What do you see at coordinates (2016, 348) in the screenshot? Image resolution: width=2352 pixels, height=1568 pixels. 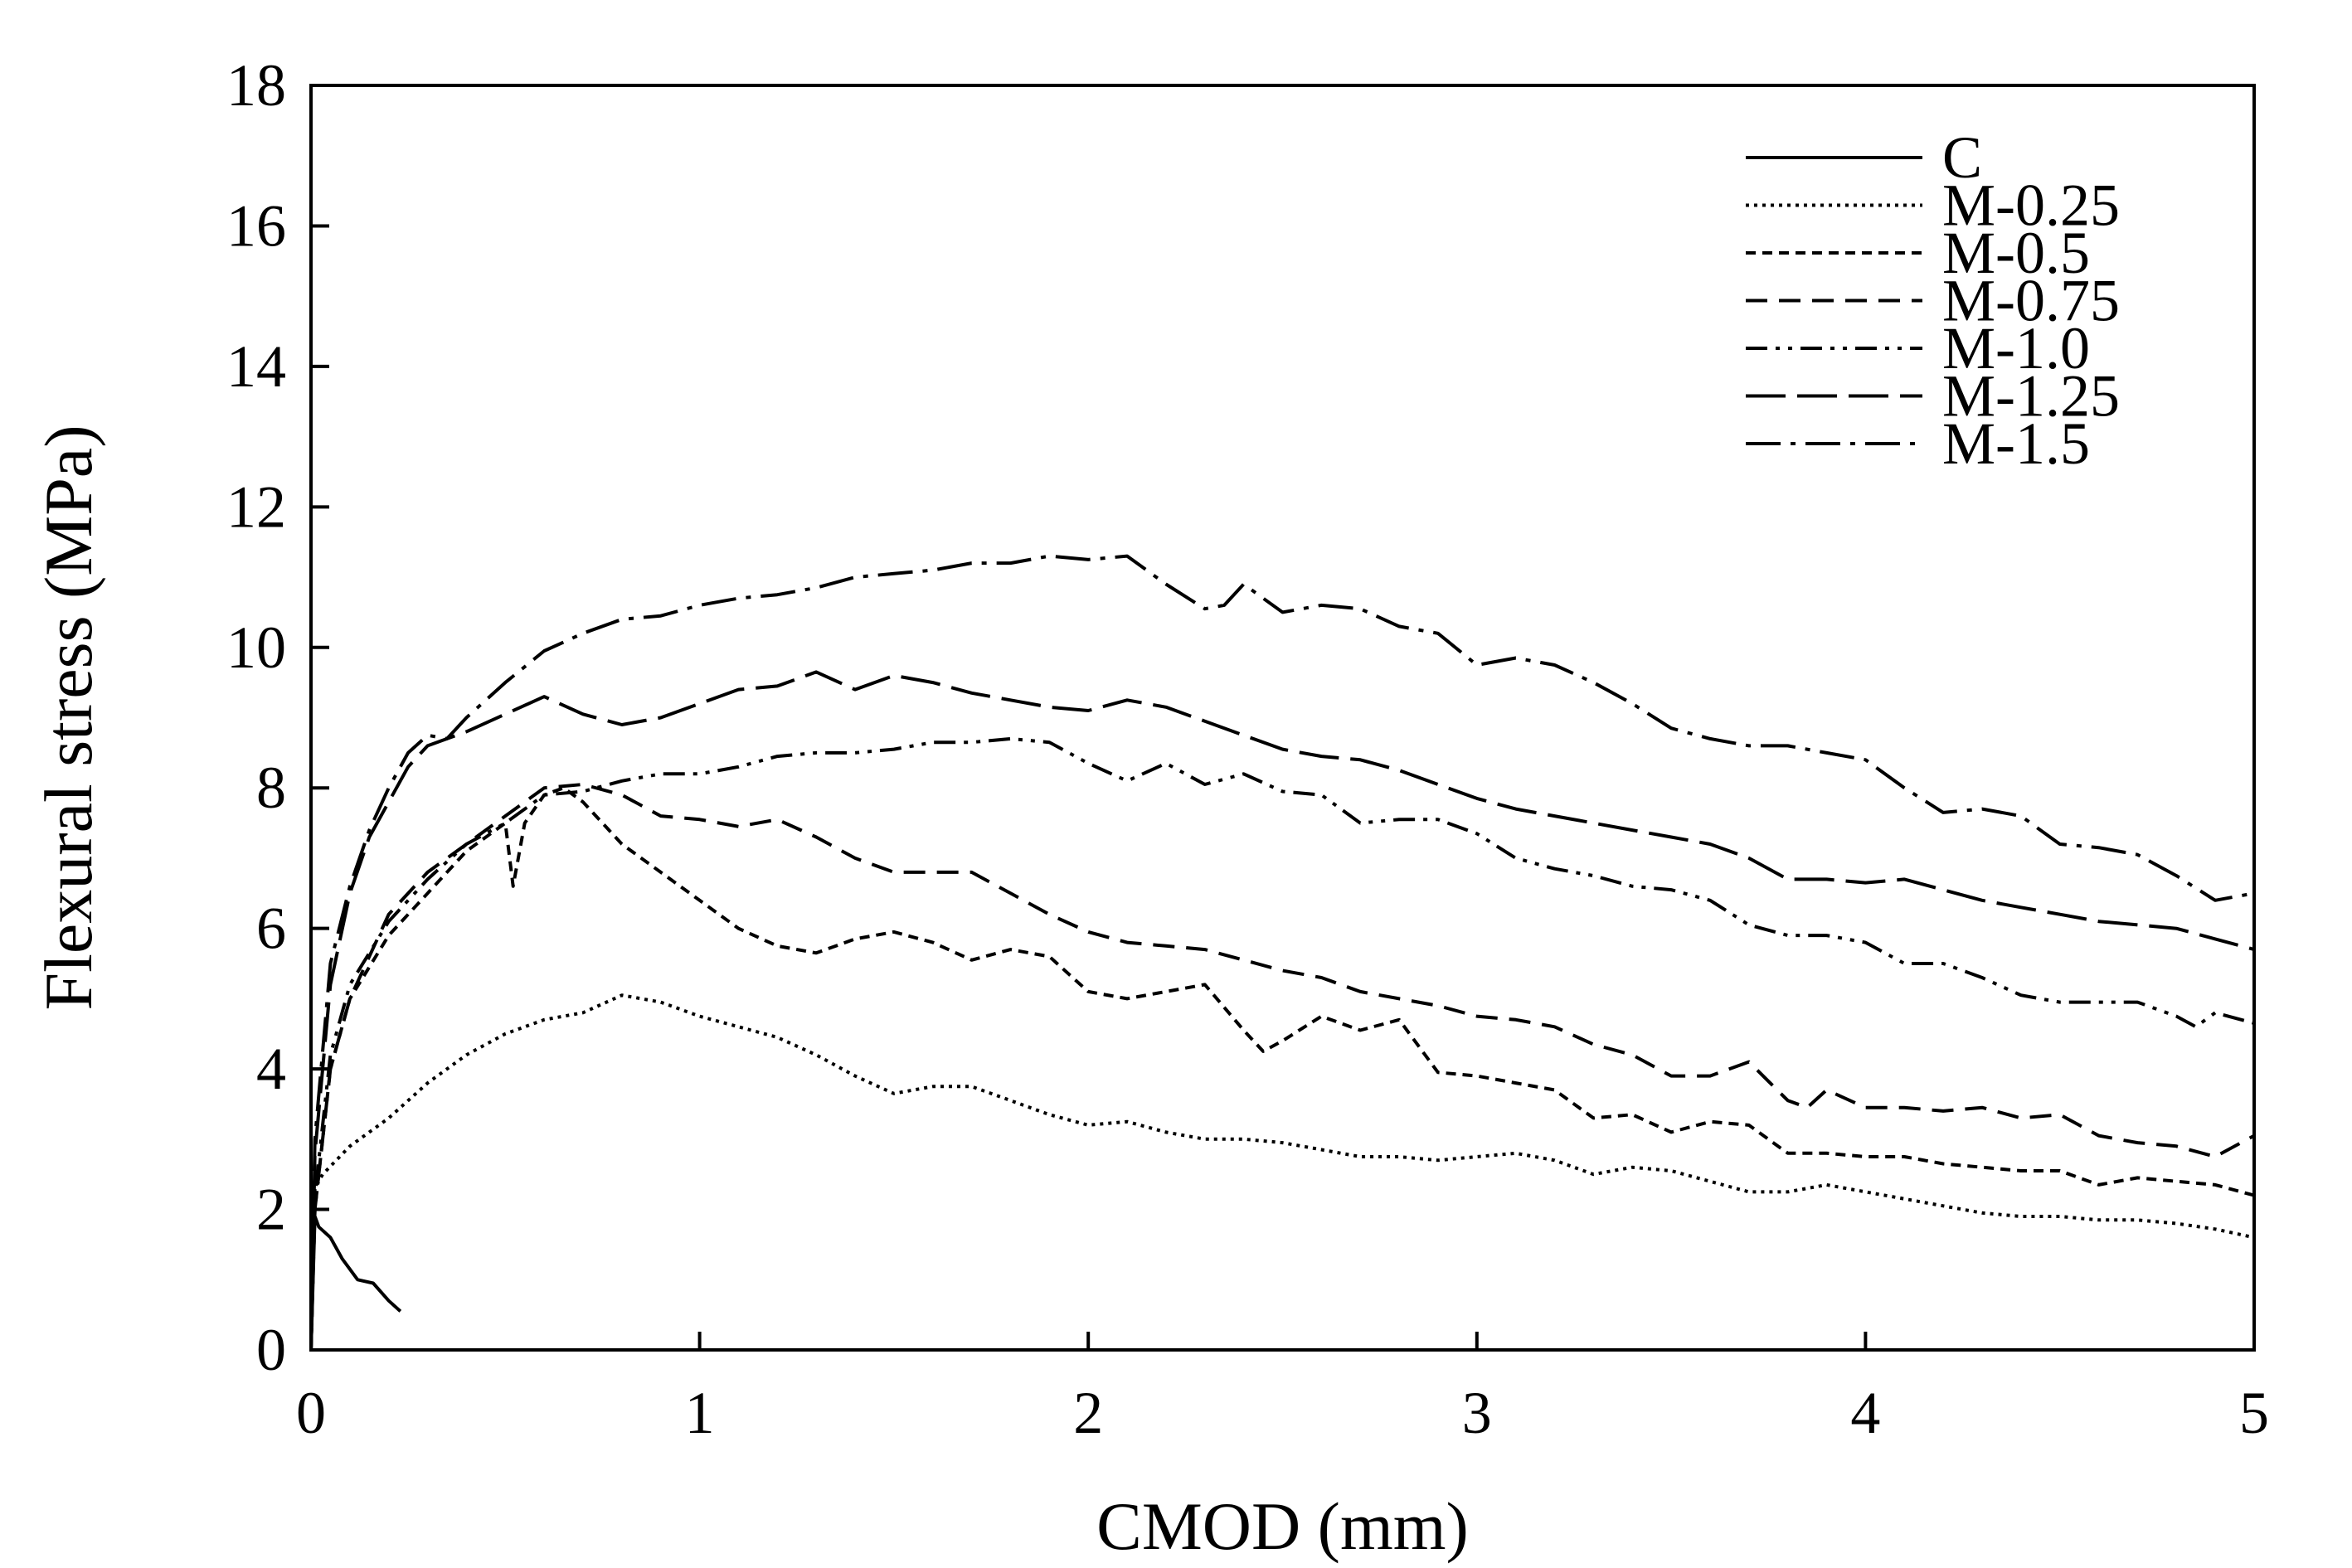 I see `legend-label: M-1.0` at bounding box center [2016, 348].